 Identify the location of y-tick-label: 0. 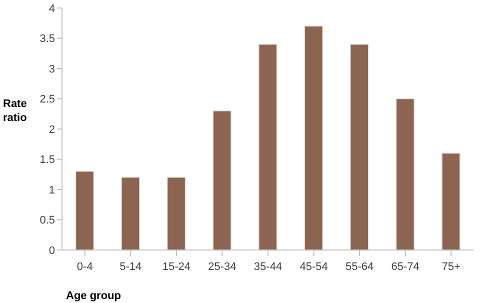
(51, 250).